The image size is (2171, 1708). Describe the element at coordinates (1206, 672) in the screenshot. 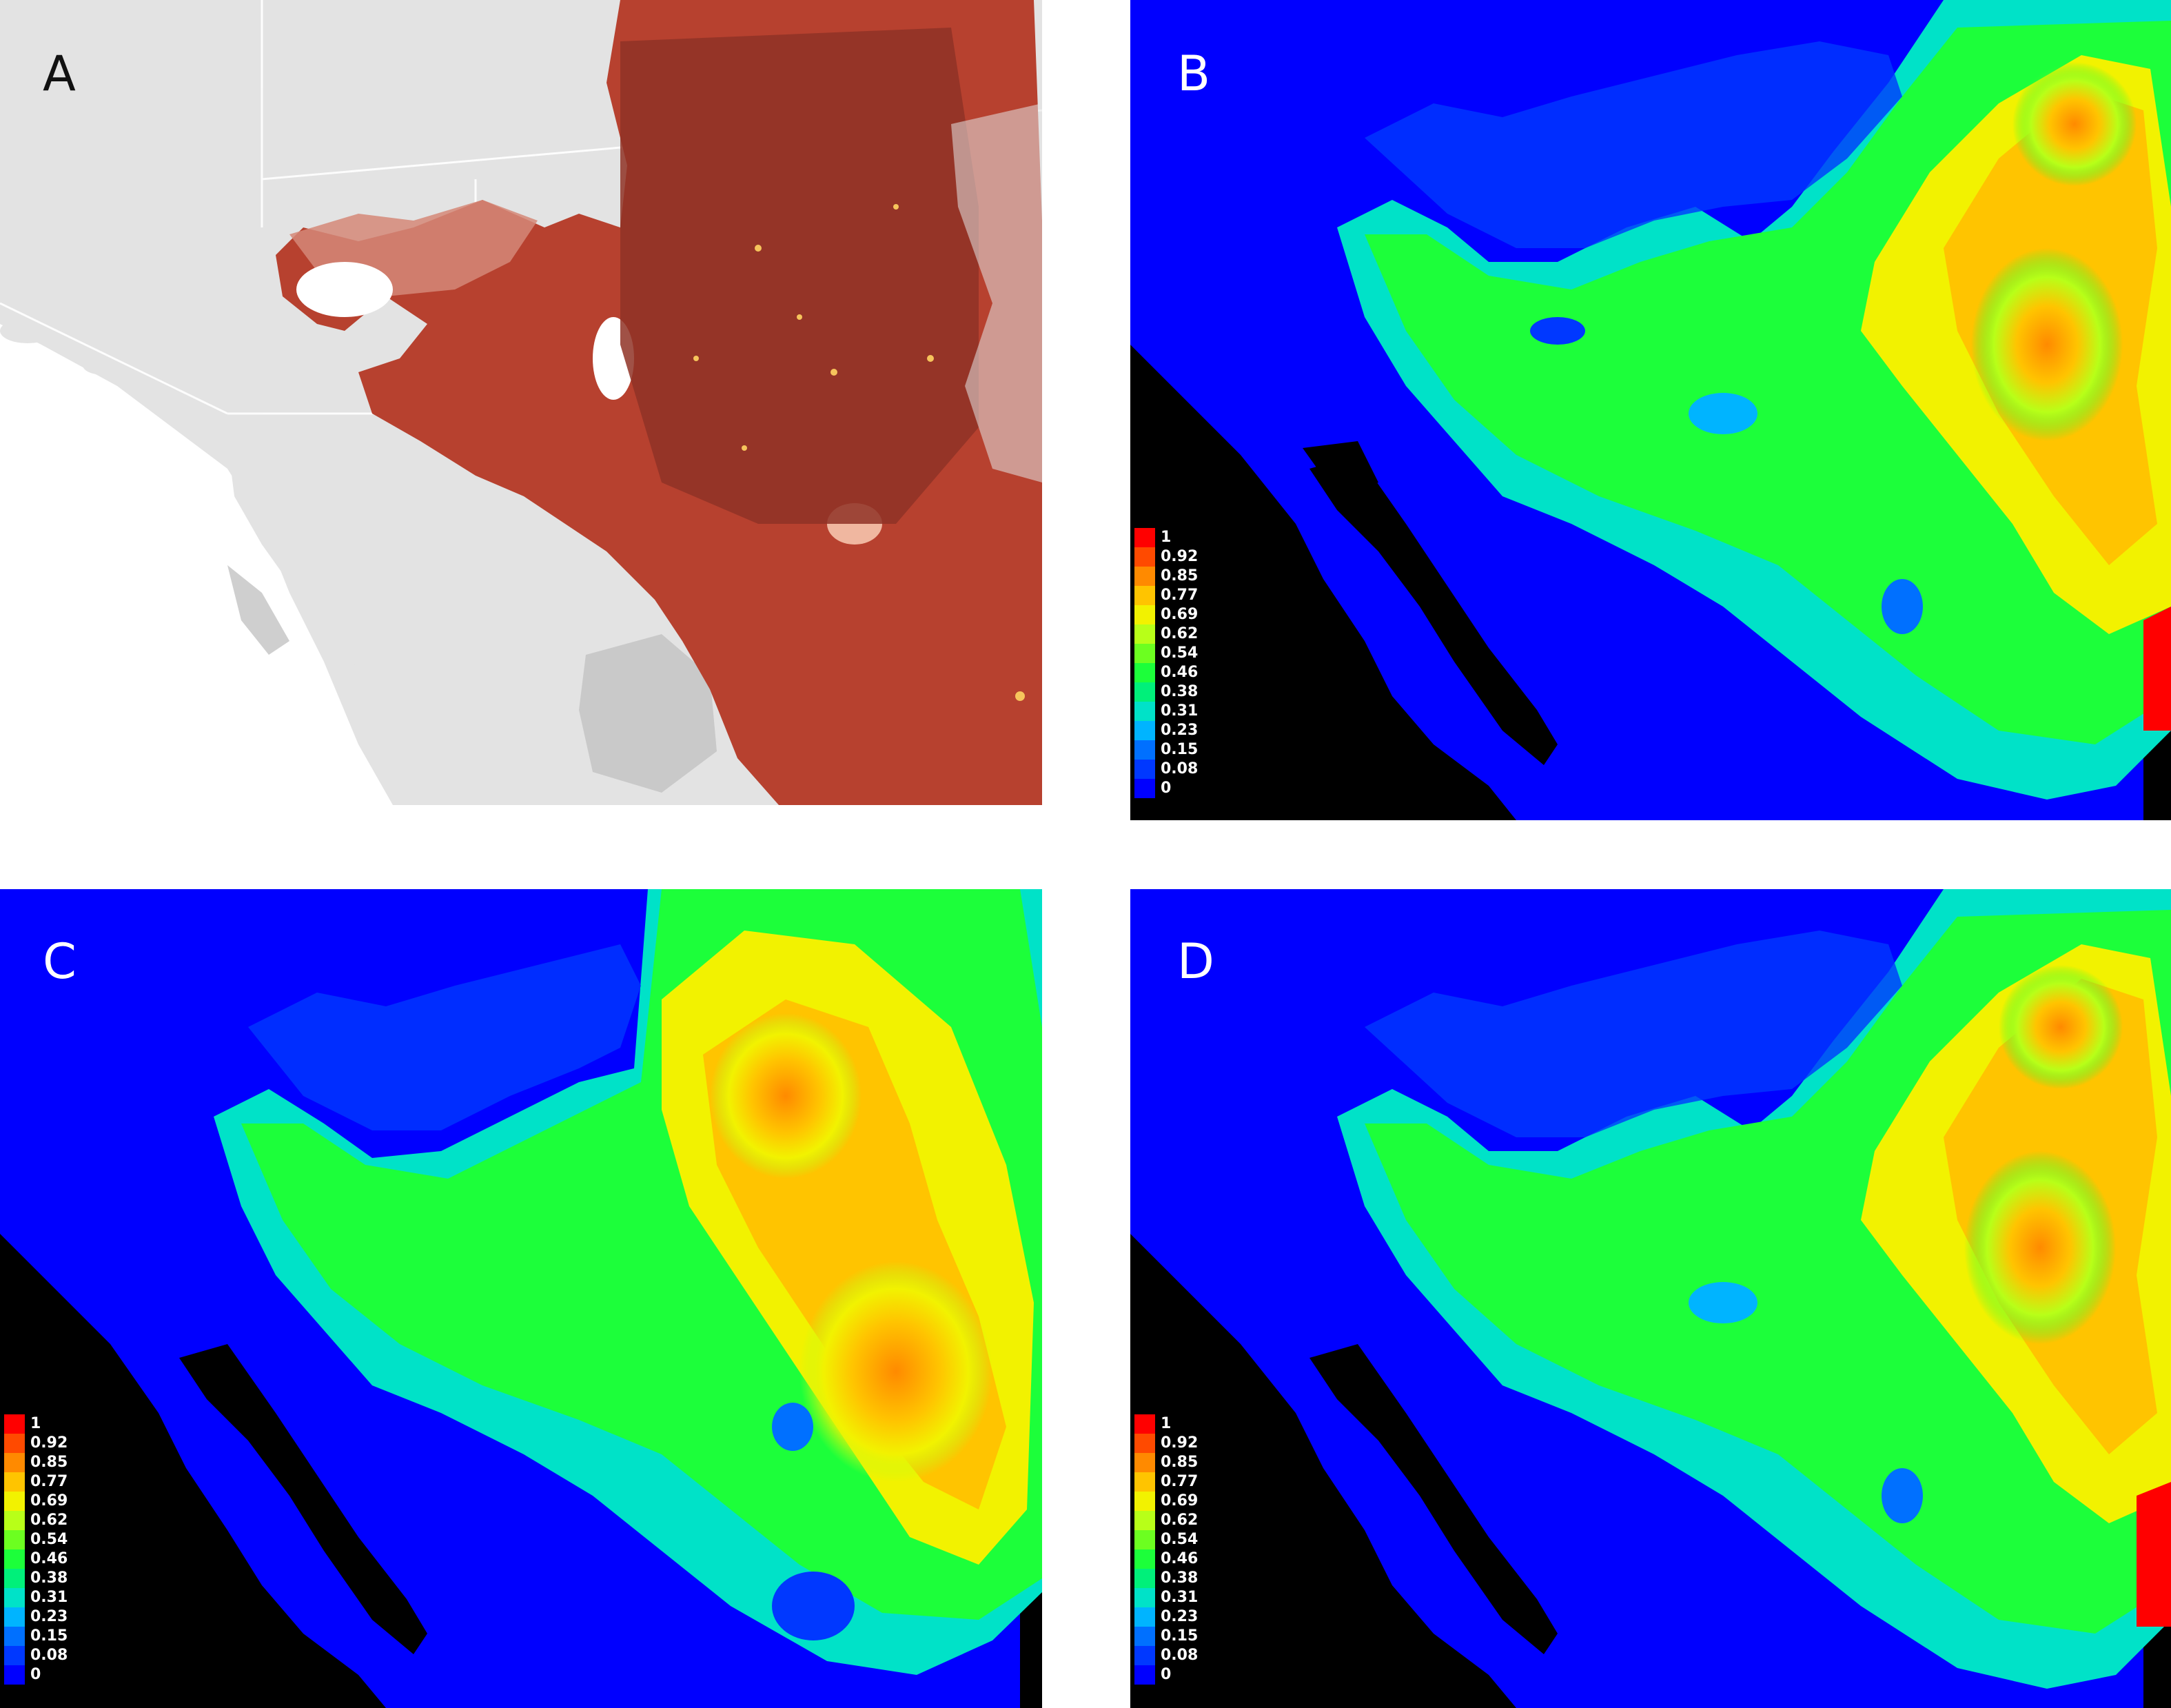

I see `legend-entry: 0.46` at that location.